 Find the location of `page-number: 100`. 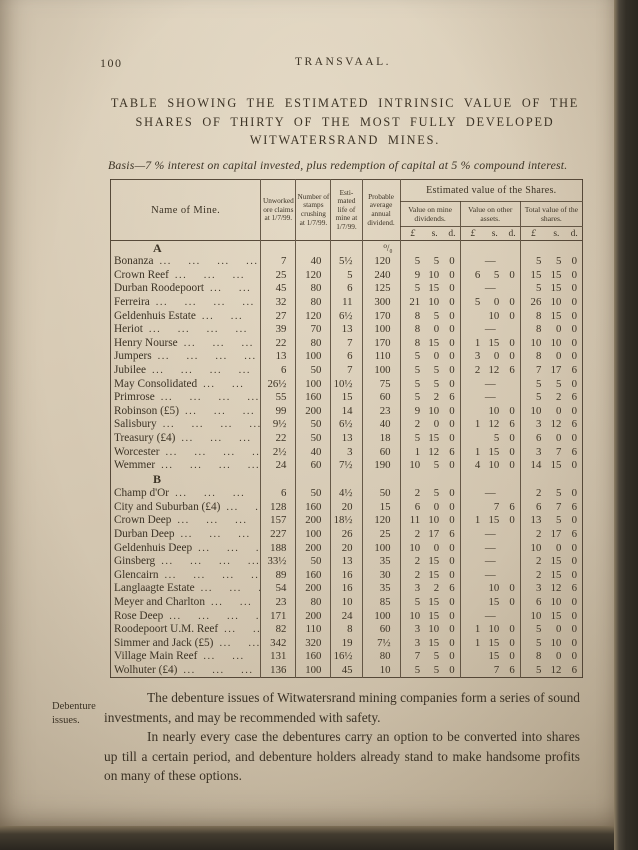

page-number: 100 is located at coordinates (111, 63).